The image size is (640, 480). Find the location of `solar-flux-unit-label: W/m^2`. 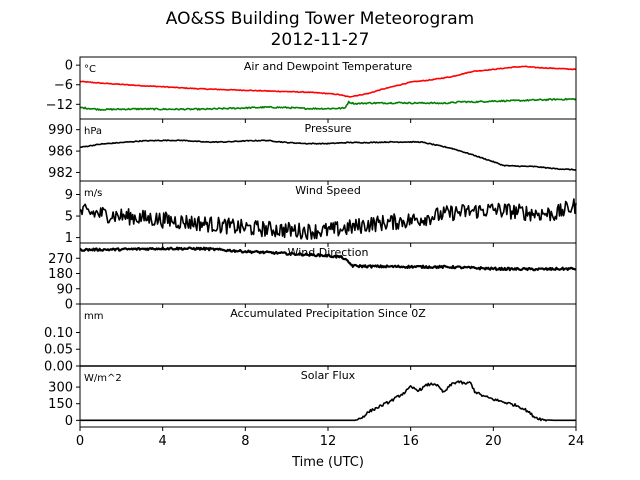

solar-flux-unit-label: W/m^2 is located at coordinates (103, 378).